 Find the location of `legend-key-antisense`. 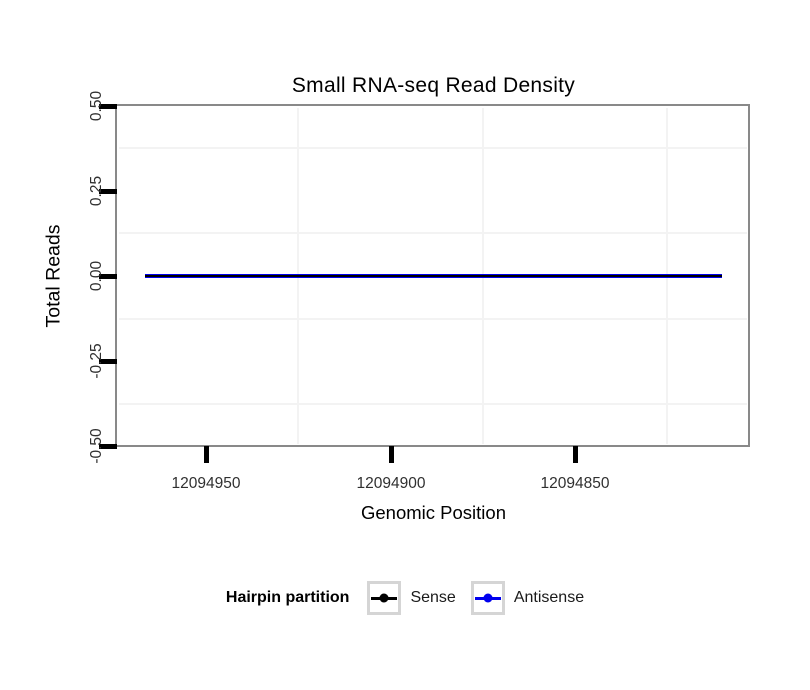

legend-key-antisense is located at coordinates (487, 598).